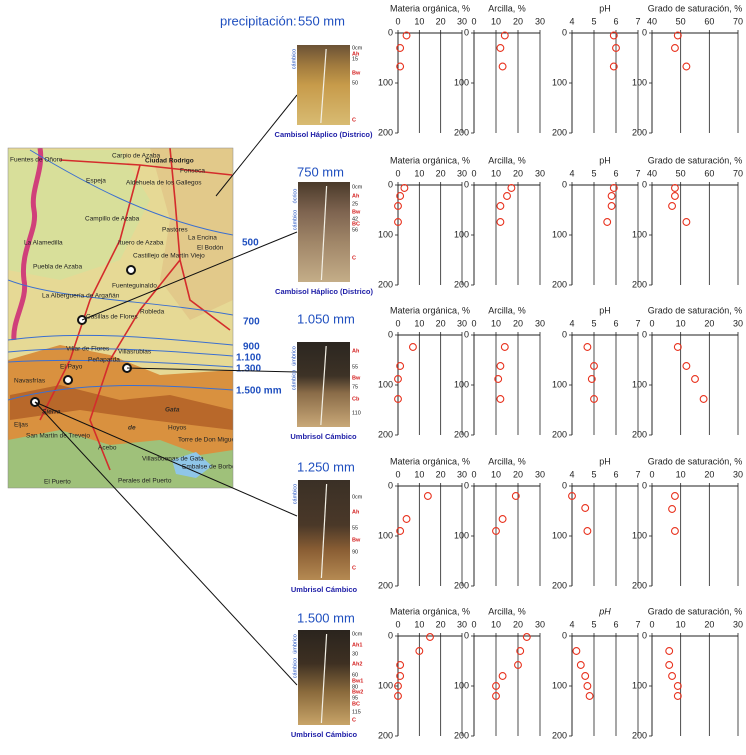 Image resolution: width=746 pixels, height=755 pixels. Describe the element at coordinates (248, 358) in the screenshot. I see `isohyet-label: 1.100` at that location.